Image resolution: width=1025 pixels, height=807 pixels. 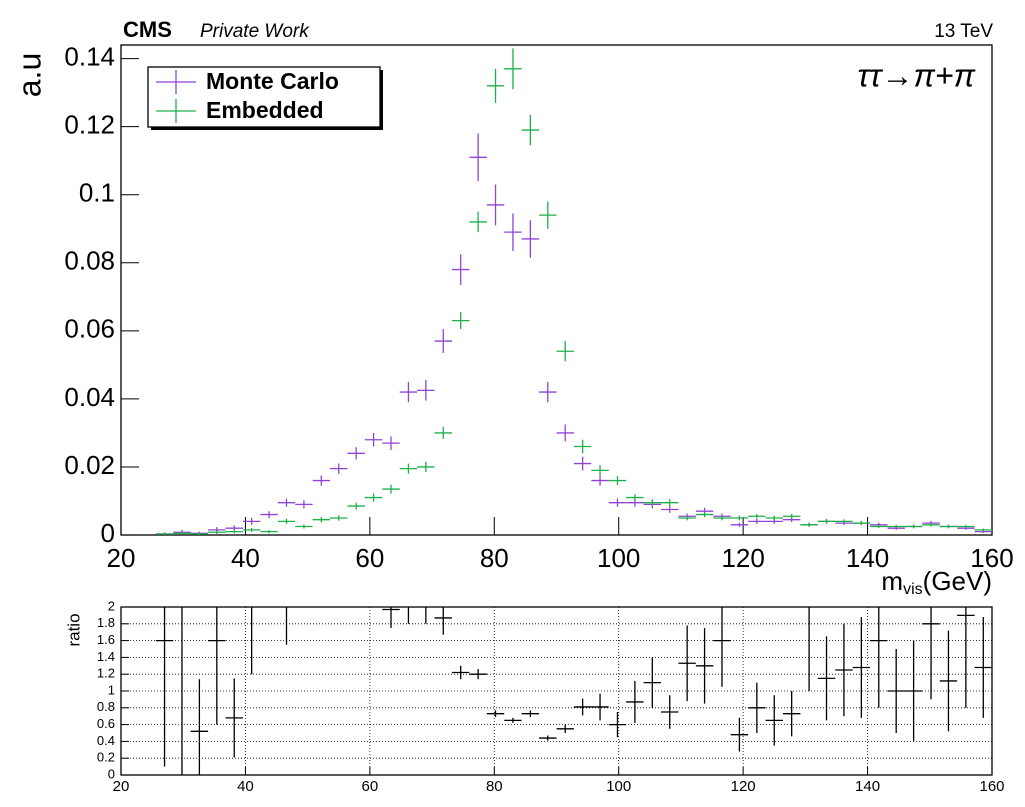 I want to click on legend-box, so click(x=264, y=97).